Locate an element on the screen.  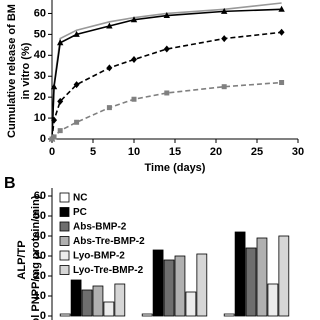
x-tick-label: 30 is located at coordinates (298, 152).